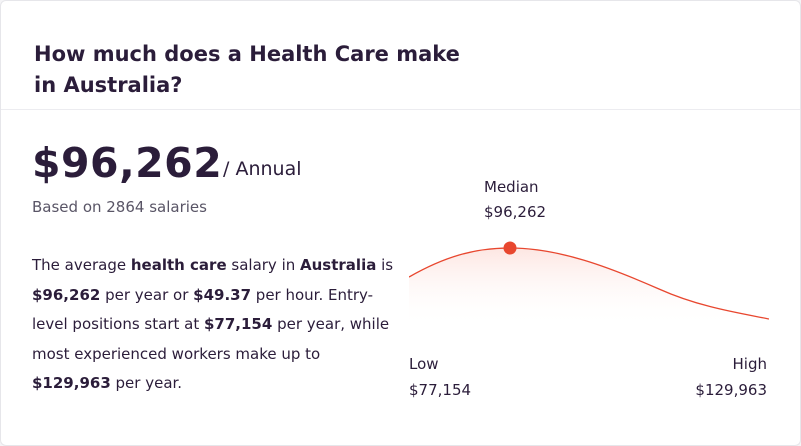 This screenshot has width=801, height=446. I want to click on desc-top: $129,963, so click(71, 383).